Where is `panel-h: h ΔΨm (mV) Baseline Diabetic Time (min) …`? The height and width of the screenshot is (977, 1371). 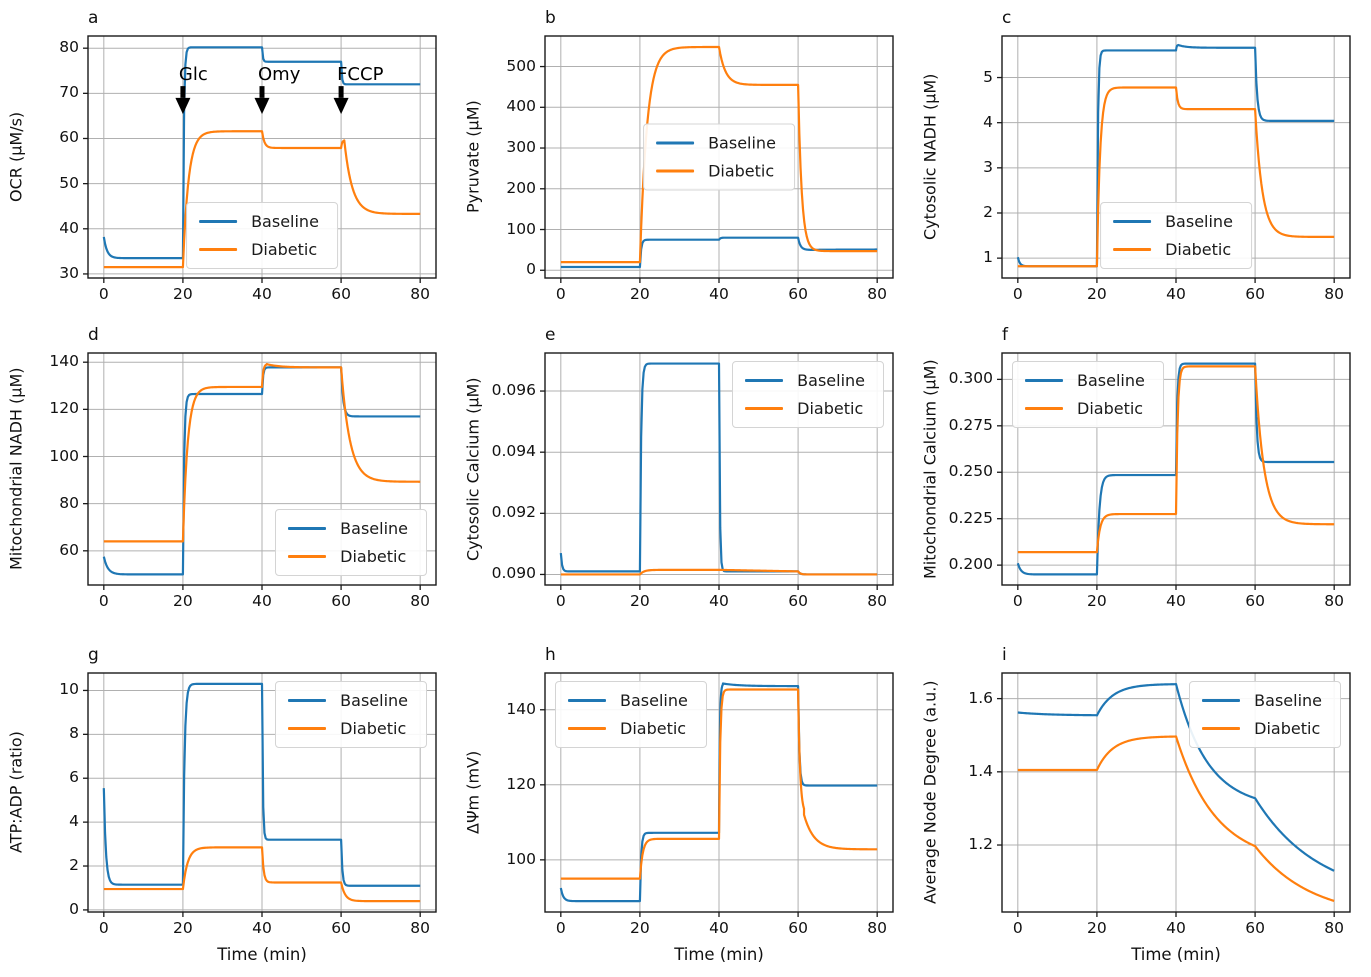 panel-h: h ΔΨm (mV) Baseline Diabetic Time (min) … is located at coordinates (685, 811).